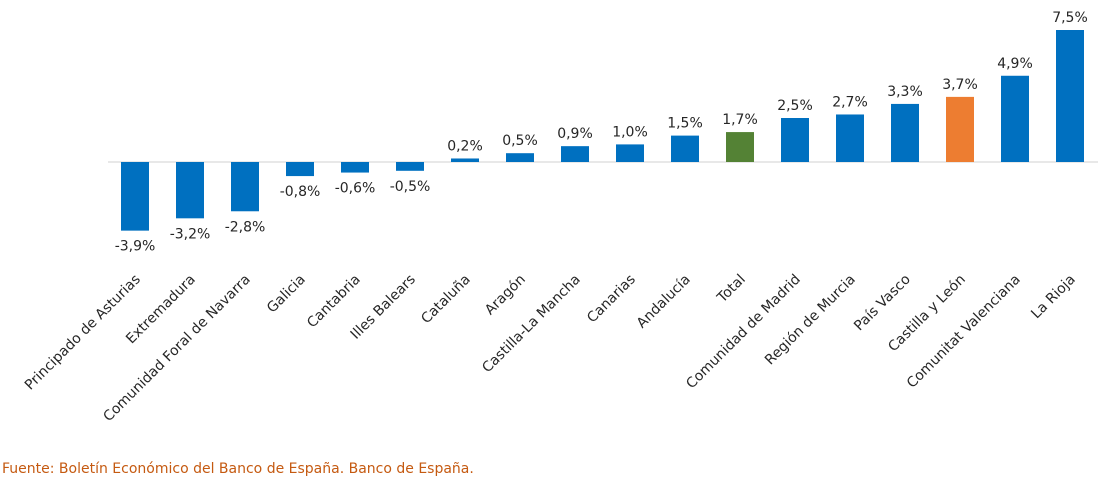 The width and height of the screenshot is (1098, 482). What do you see at coordinates (575, 134) in the screenshot?
I see `data-label: 0,9%` at bounding box center [575, 134].